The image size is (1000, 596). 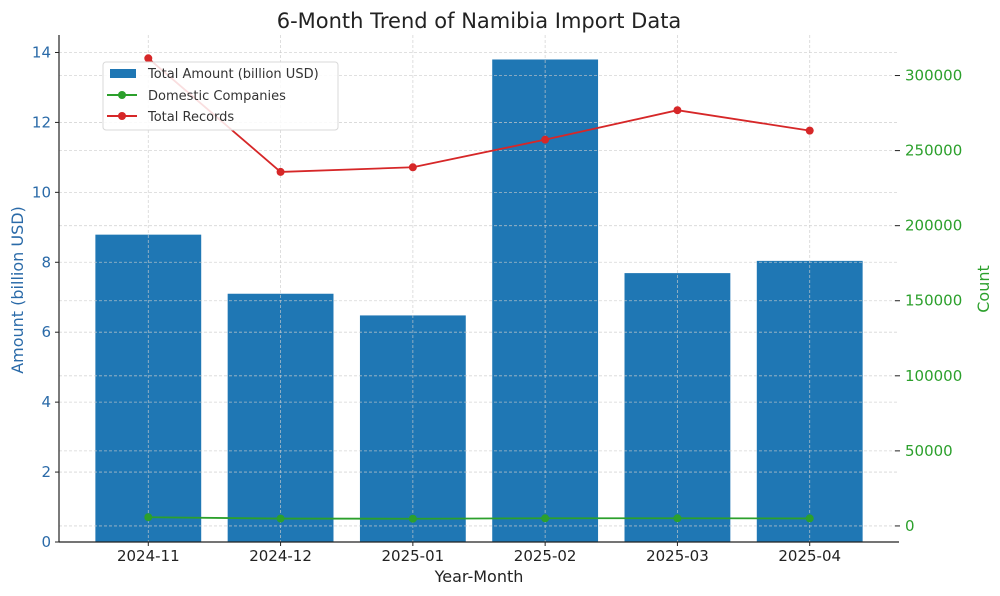 I want to click on legend-swatch-total-amount, so click(x=123, y=73).